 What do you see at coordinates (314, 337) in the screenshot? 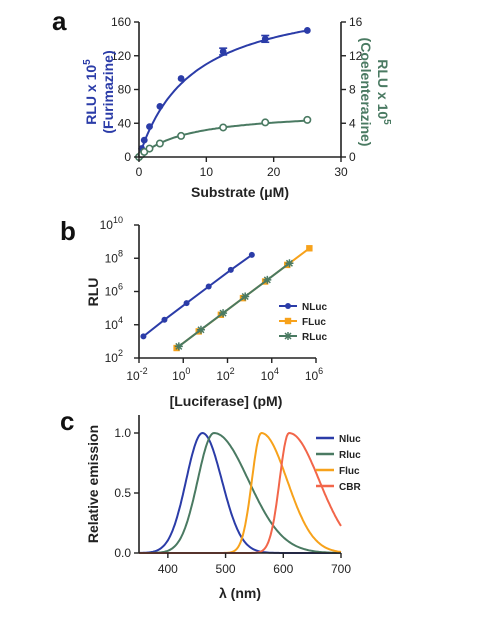
I see `legend-label-rluc: RLuc` at bounding box center [314, 337].